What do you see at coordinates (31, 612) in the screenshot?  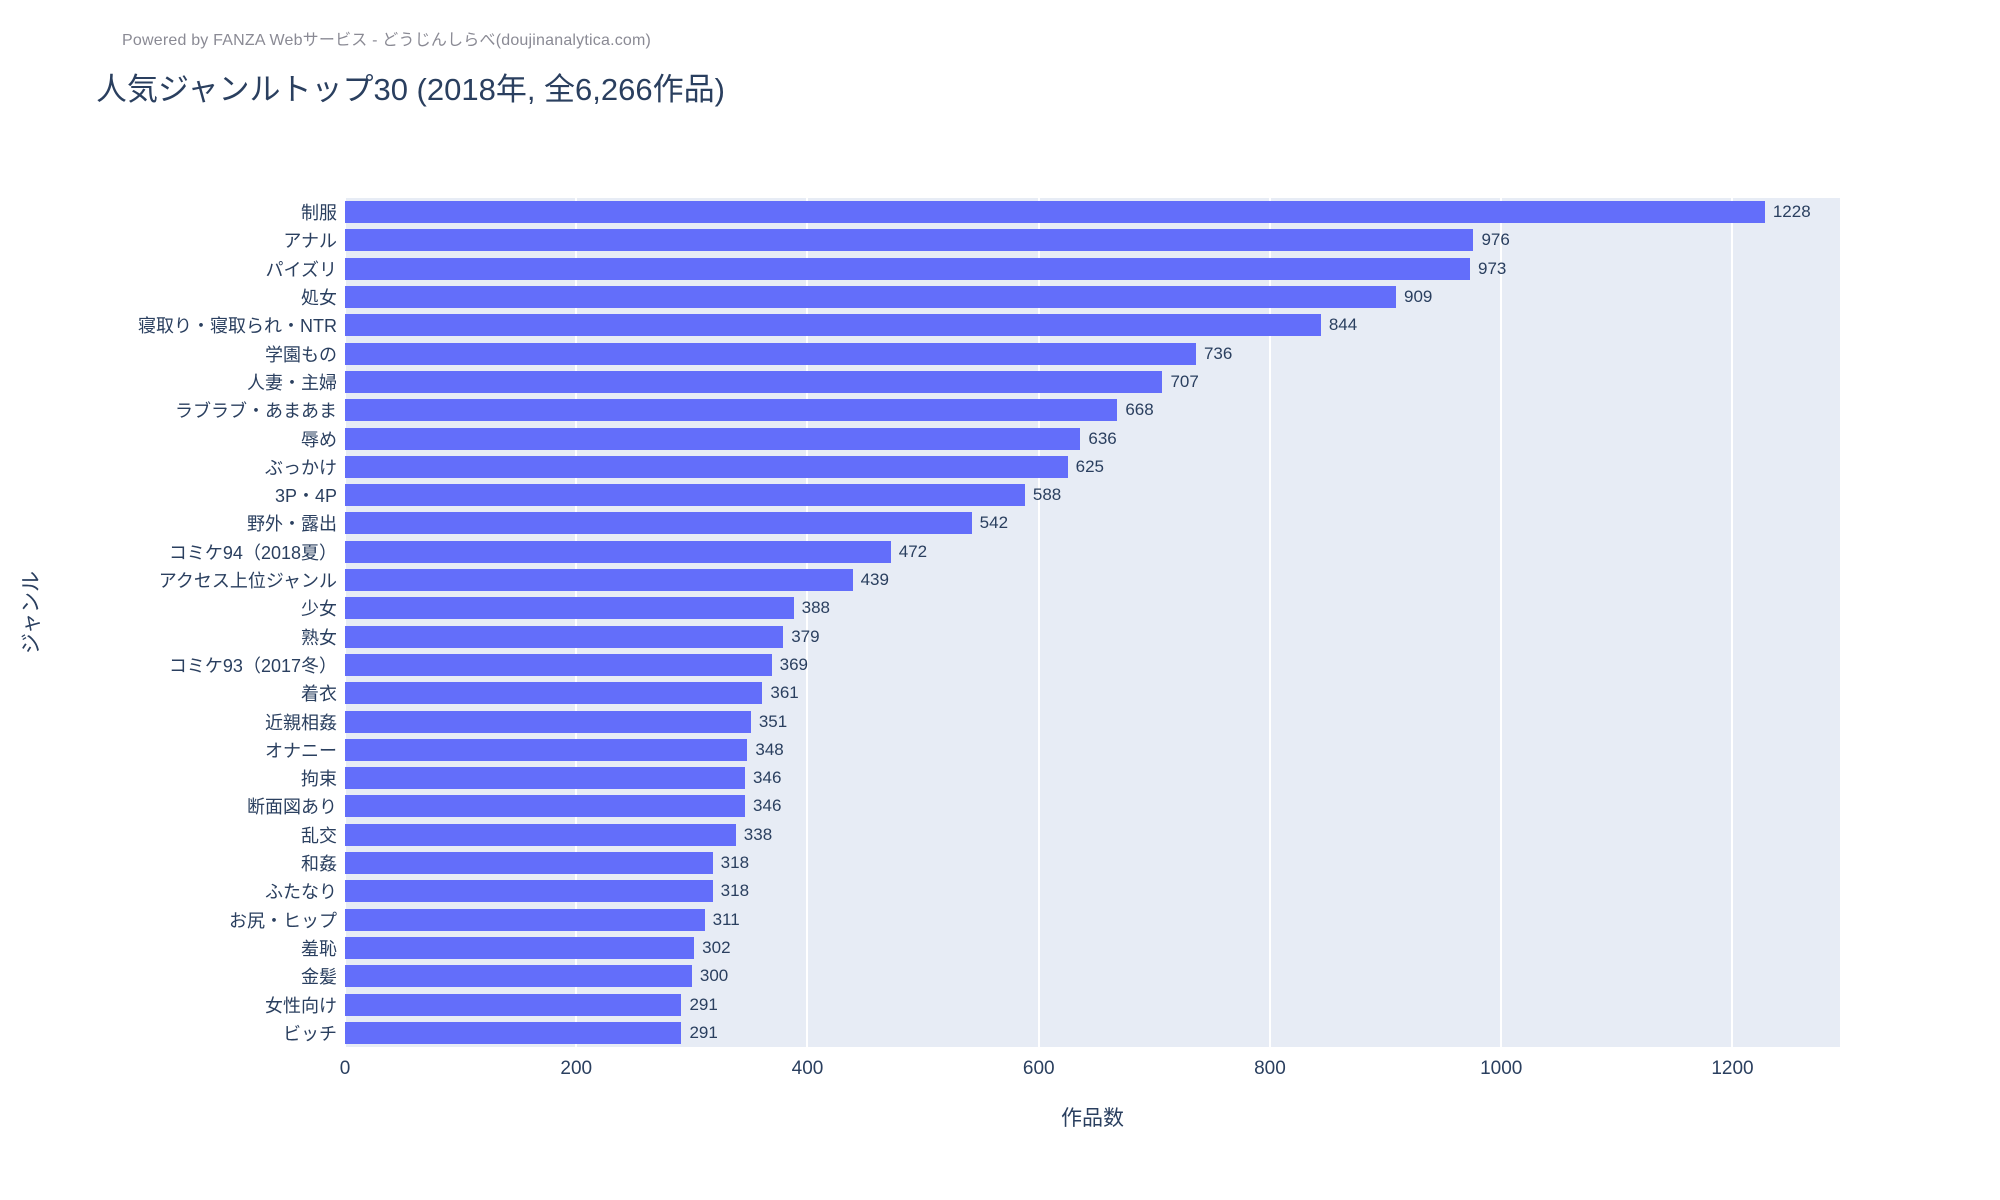 I see `y-axis-title: ジャンル` at bounding box center [31, 612].